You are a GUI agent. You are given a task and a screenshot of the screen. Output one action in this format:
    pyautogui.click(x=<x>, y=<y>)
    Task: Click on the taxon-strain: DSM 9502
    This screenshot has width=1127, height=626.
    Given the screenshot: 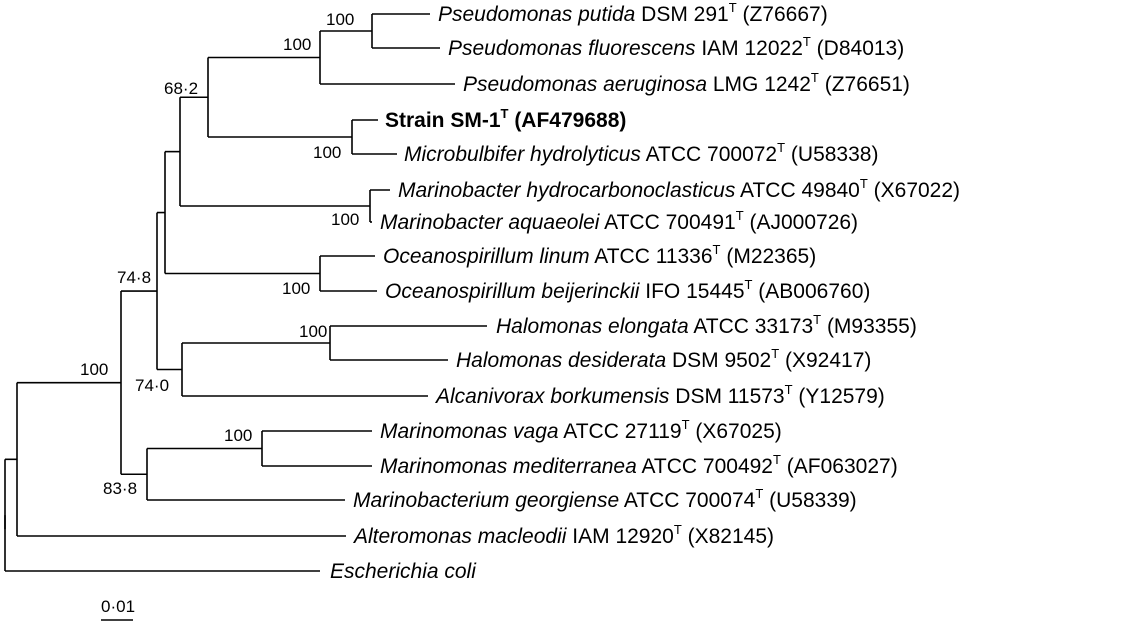 What is the action you would take?
    pyautogui.click(x=718, y=360)
    